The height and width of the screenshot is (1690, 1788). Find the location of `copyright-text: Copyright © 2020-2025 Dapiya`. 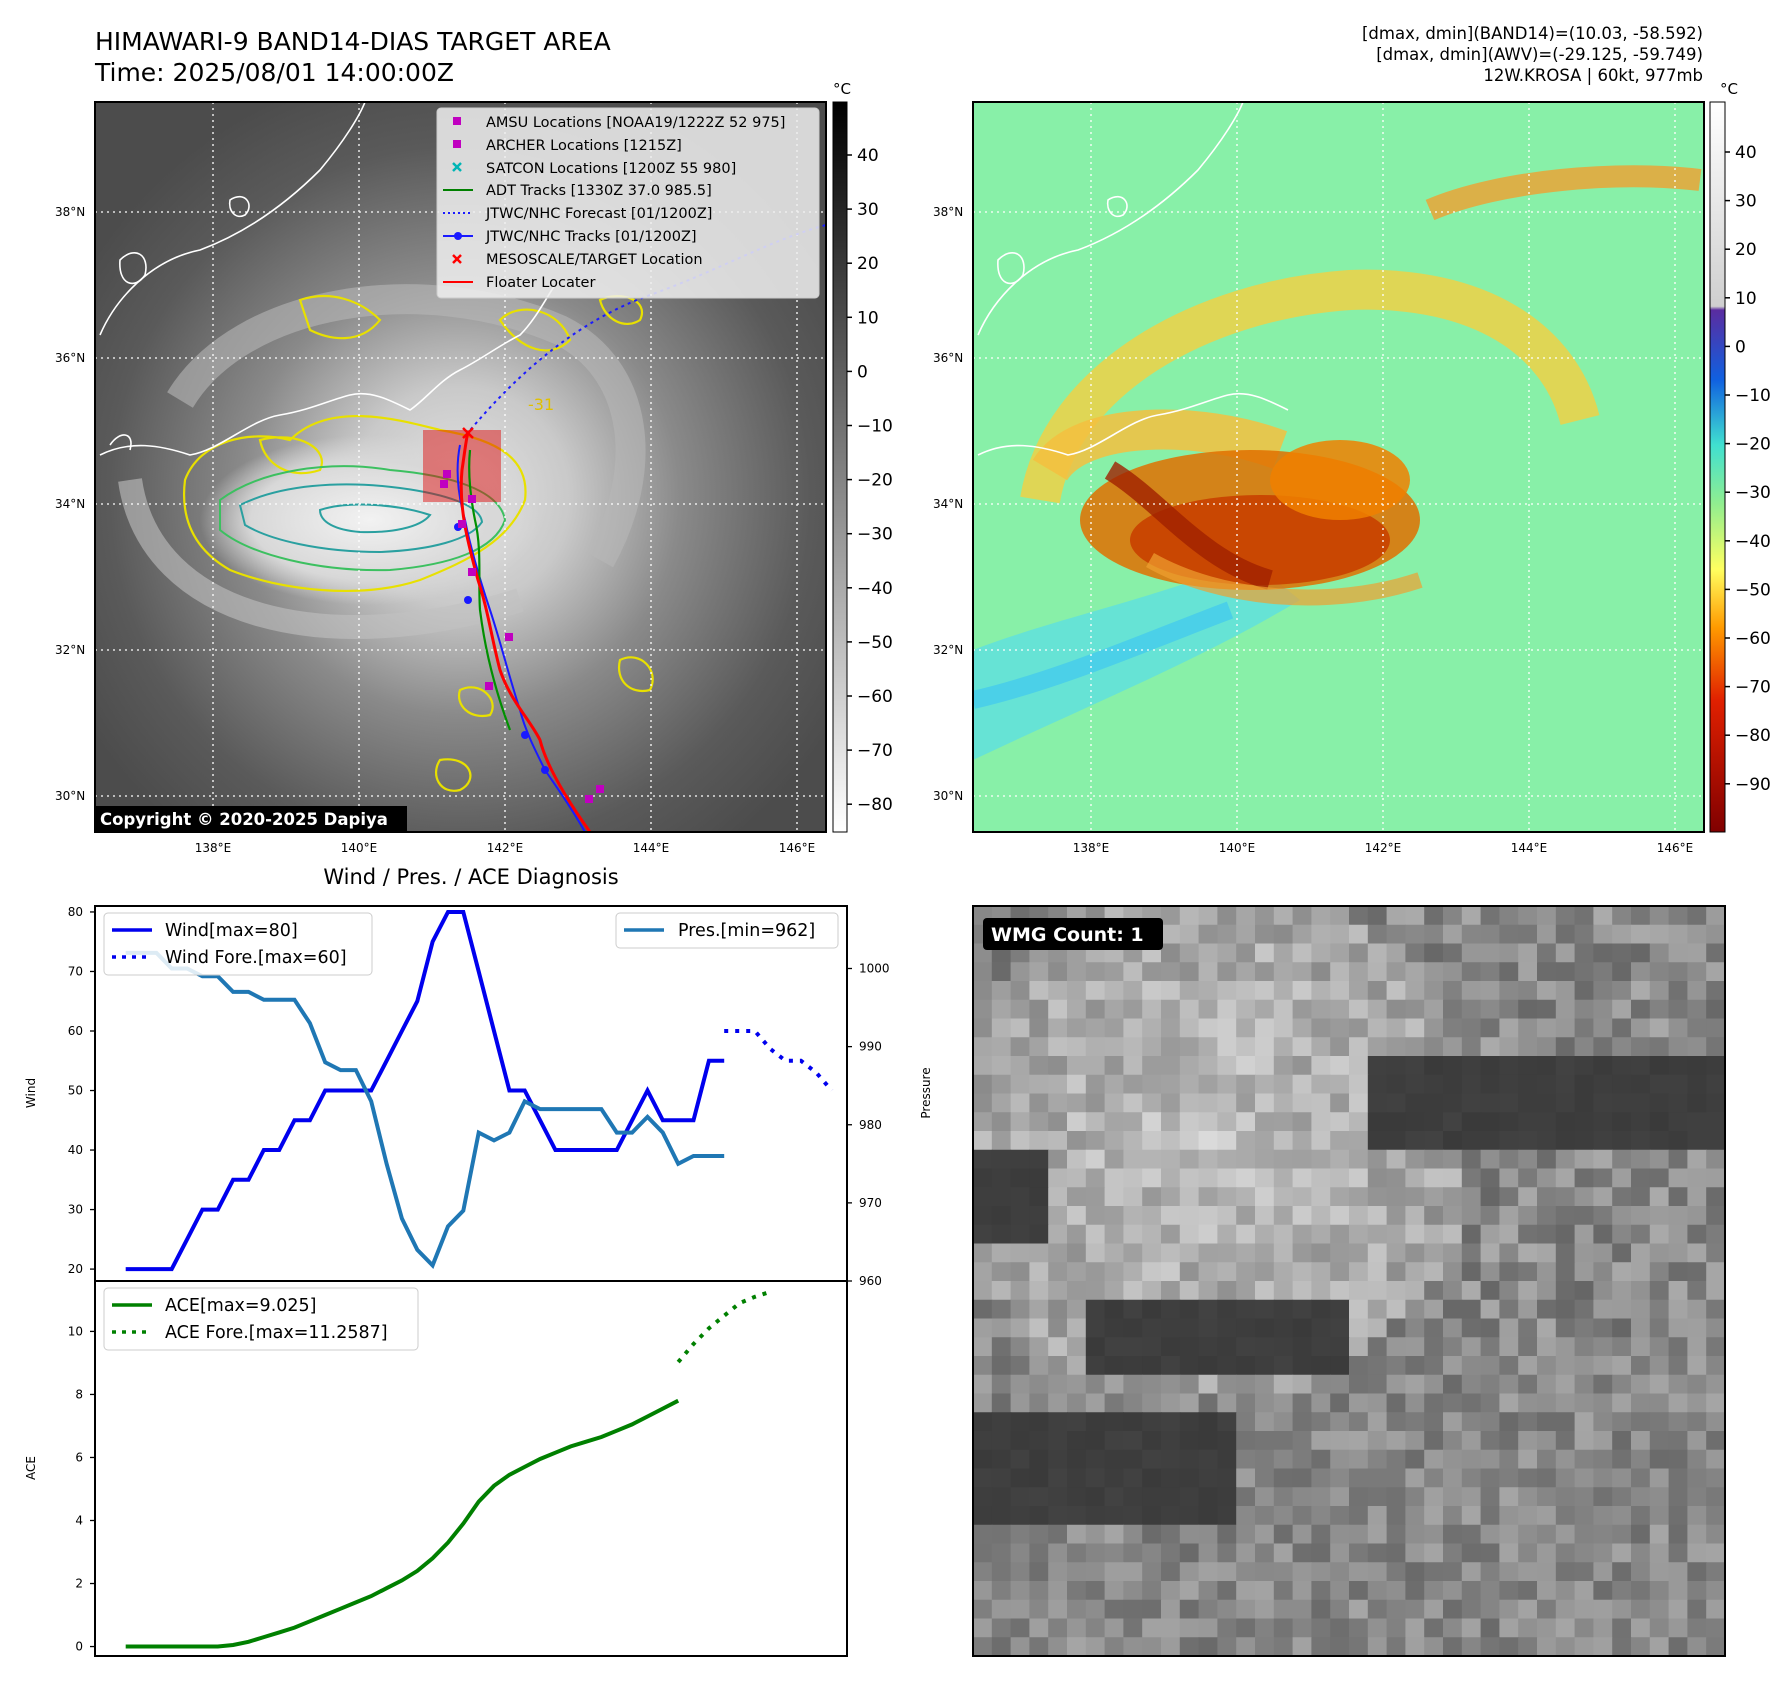

copyright-text: Copyright © 2020-2025 Dapiya is located at coordinates (244, 819).